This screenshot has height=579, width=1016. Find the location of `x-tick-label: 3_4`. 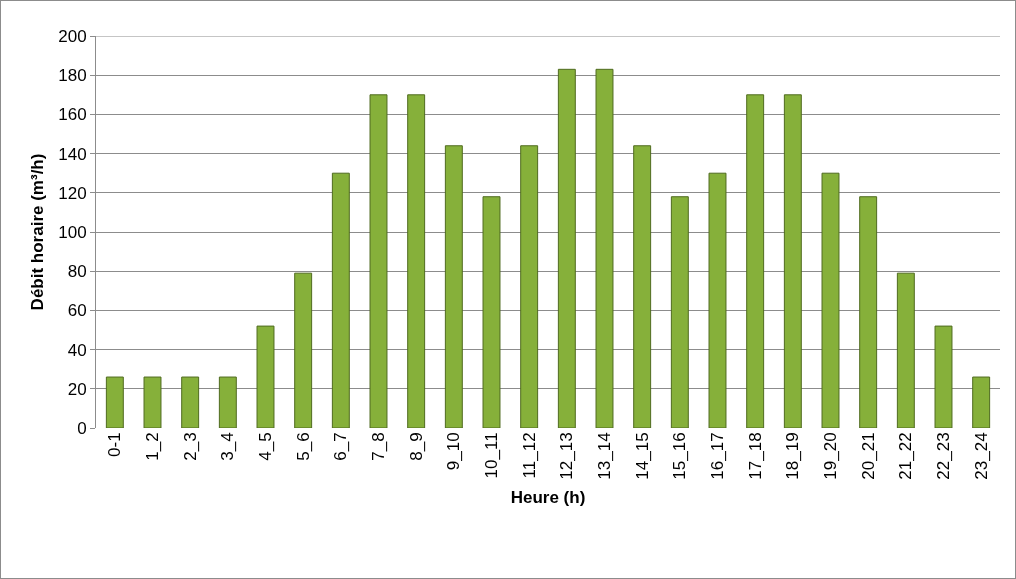

x-tick-label: 3_4 is located at coordinates (228, 446).